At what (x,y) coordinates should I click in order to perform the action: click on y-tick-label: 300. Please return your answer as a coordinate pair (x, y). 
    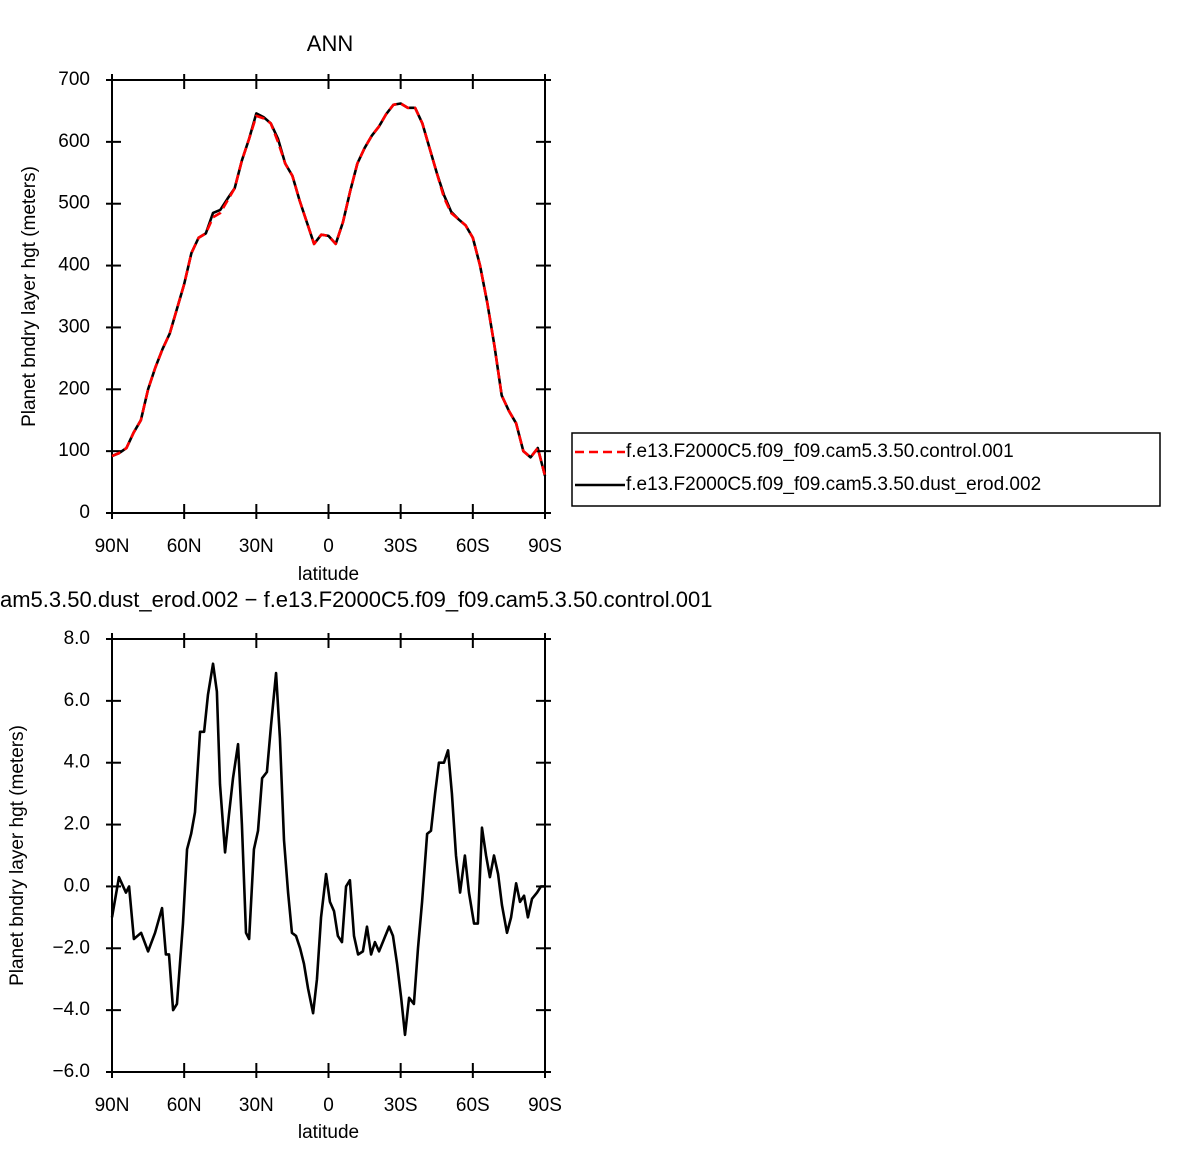
    Looking at the image, I should click on (74, 326).